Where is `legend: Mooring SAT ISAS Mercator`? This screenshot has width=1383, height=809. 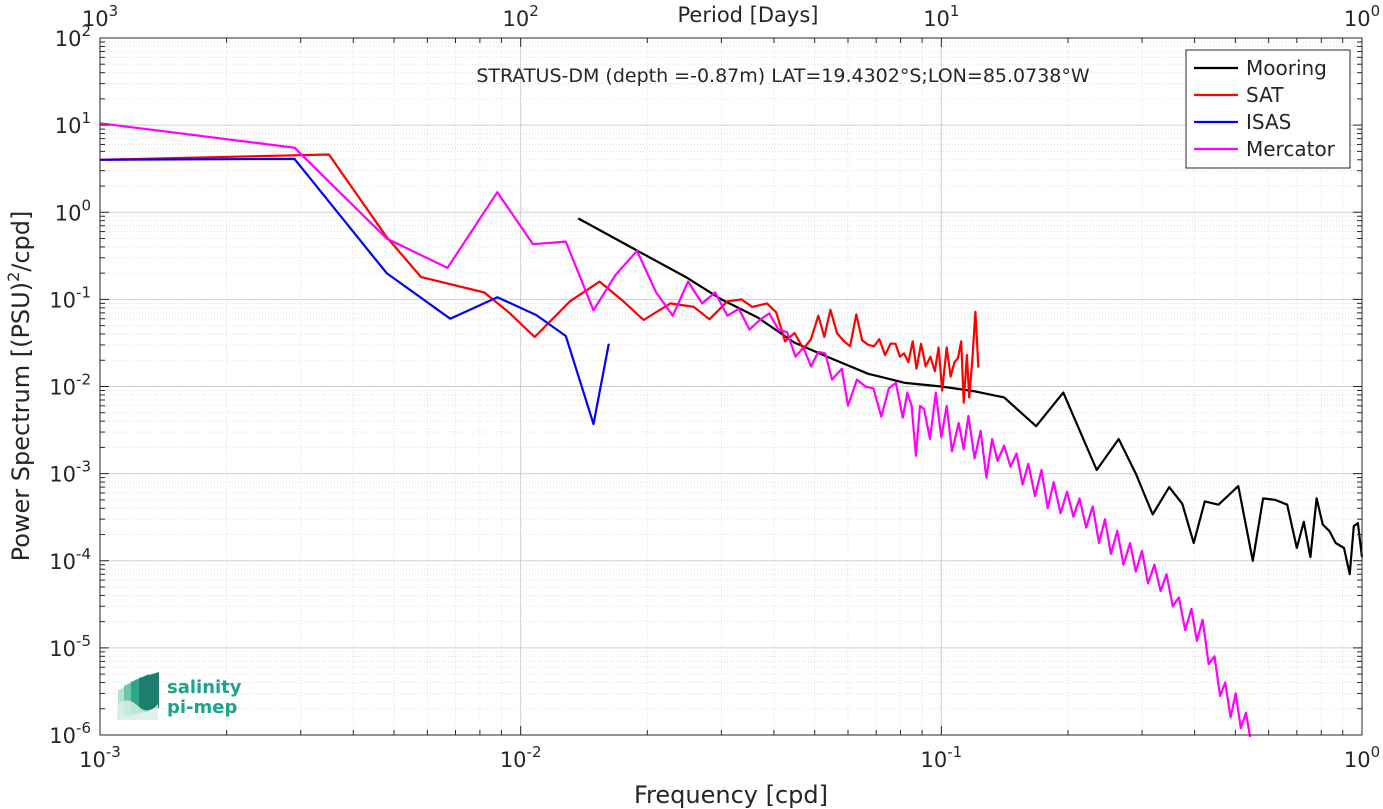 legend: Mooring SAT ISAS Mercator is located at coordinates (1268, 109).